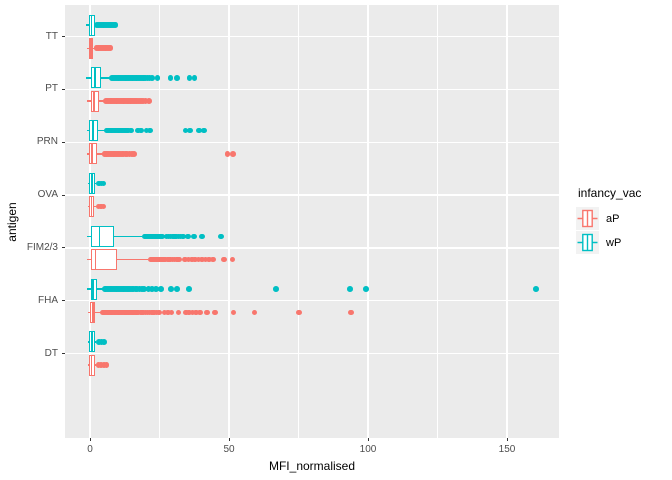 Image resolution: width=672 pixels, height=480 pixels. Describe the element at coordinates (88, 259) in the screenshot. I see `whisker-low-fim23-aP` at that location.